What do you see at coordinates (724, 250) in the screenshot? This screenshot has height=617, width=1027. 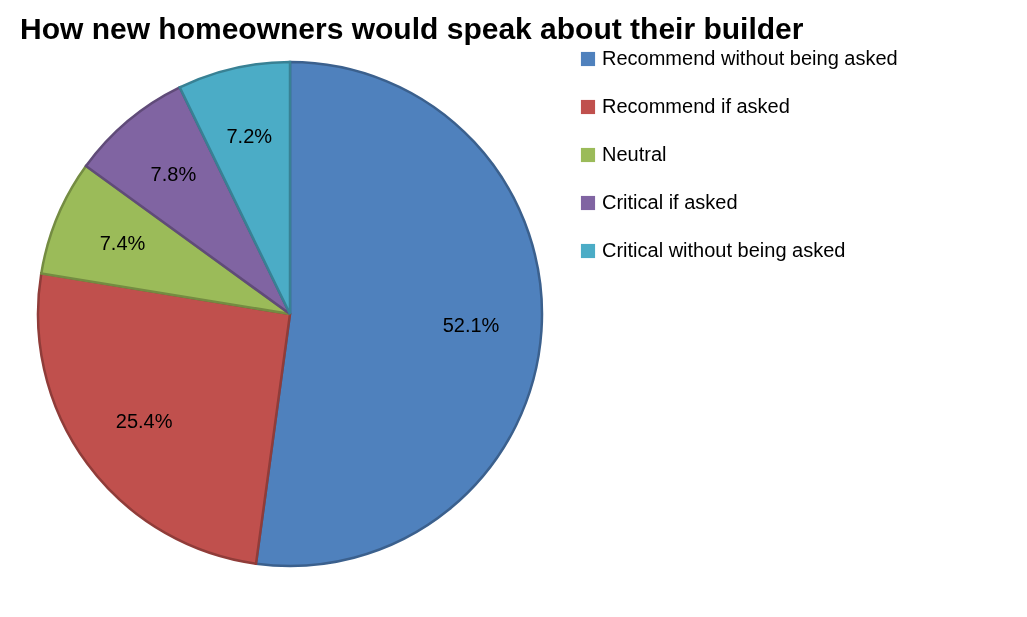 I see `legend-label: Critical without being asked` at bounding box center [724, 250].